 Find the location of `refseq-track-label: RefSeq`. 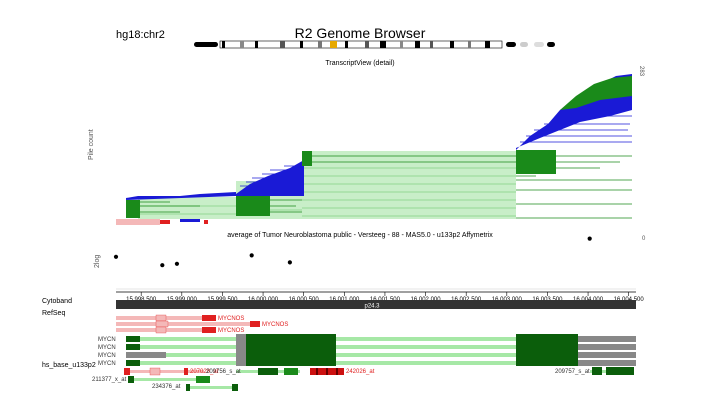

refseq-track-label: RefSeq is located at coordinates (54, 313).